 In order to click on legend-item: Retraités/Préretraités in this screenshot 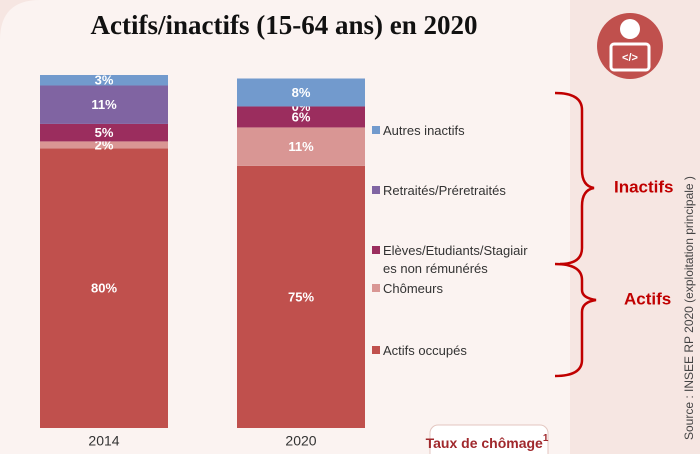, I will do `click(450, 191)`.